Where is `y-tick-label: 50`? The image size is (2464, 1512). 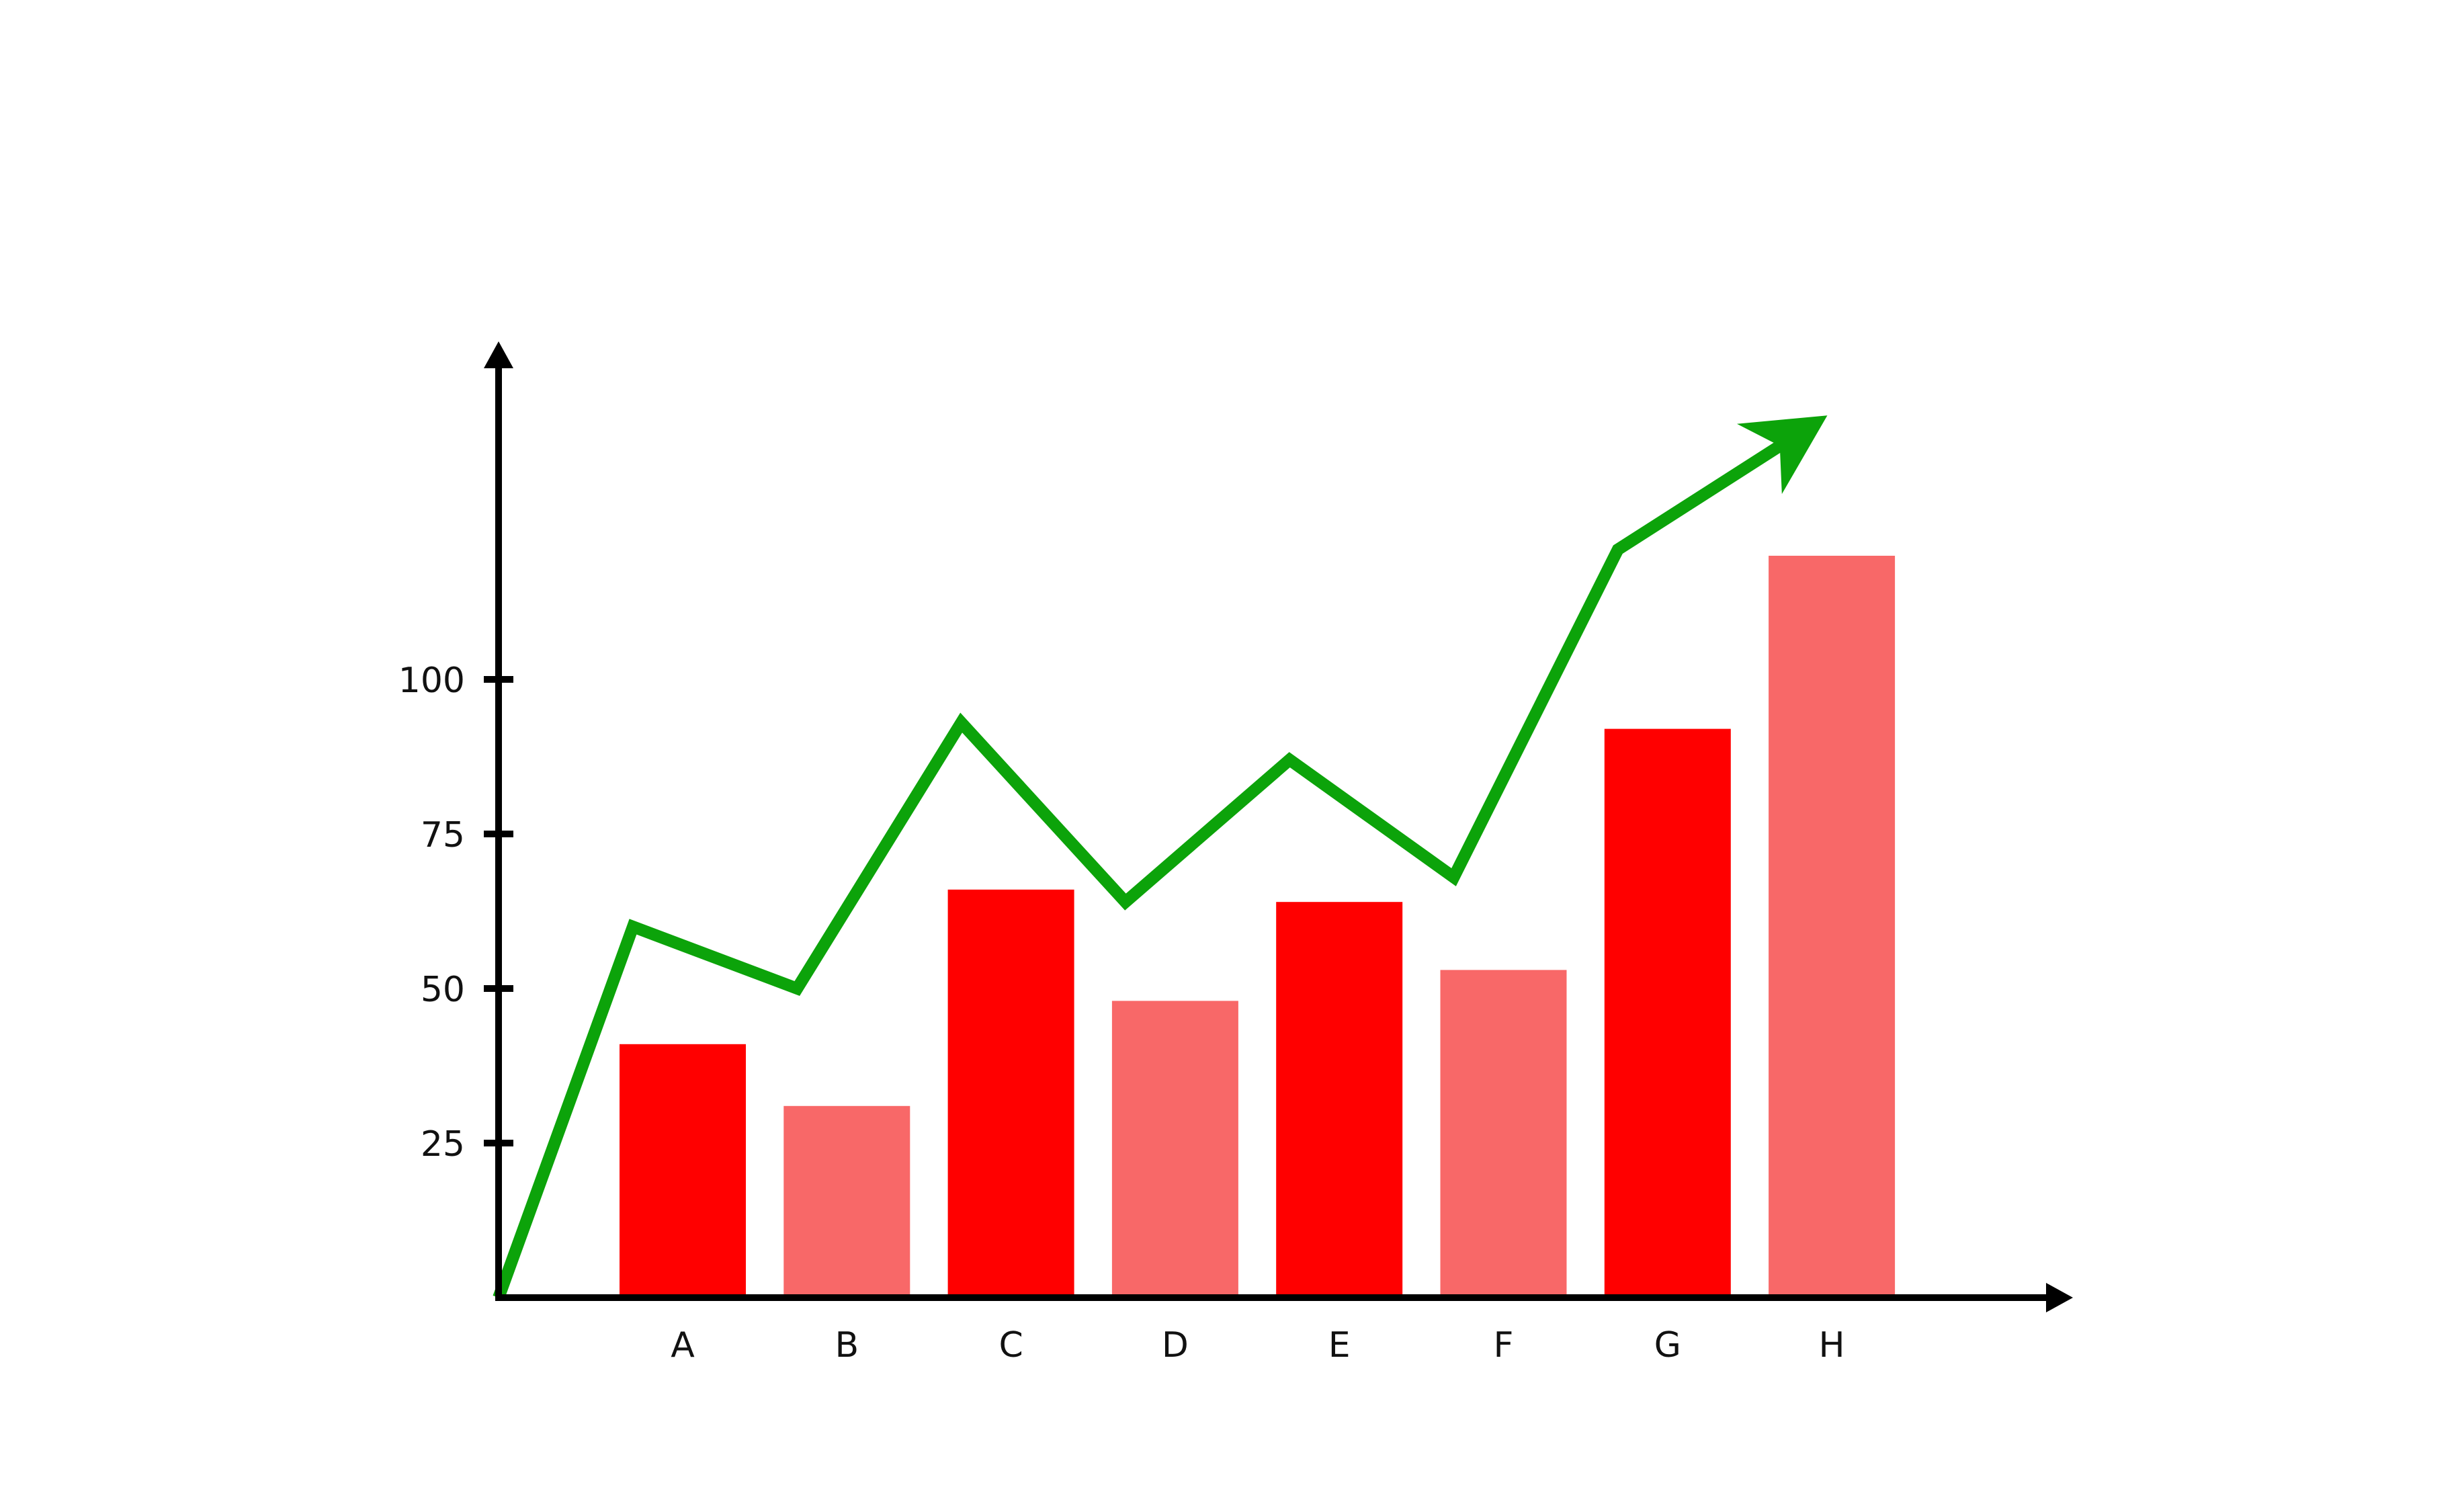
y-tick-label: 50 is located at coordinates (443, 990).